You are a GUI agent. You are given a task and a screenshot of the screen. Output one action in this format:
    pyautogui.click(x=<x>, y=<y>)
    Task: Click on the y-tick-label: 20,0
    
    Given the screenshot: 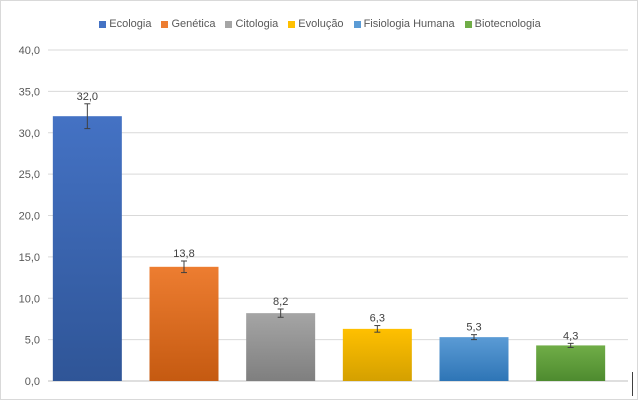 What is the action you would take?
    pyautogui.click(x=29, y=217)
    